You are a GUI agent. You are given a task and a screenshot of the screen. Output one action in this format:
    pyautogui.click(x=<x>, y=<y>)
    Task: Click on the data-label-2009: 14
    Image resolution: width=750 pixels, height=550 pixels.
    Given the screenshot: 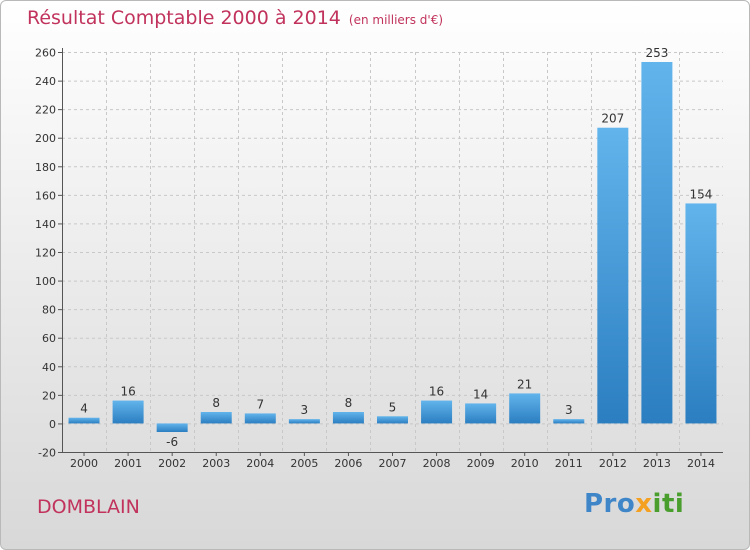 What is the action you would take?
    pyautogui.click(x=480, y=394)
    